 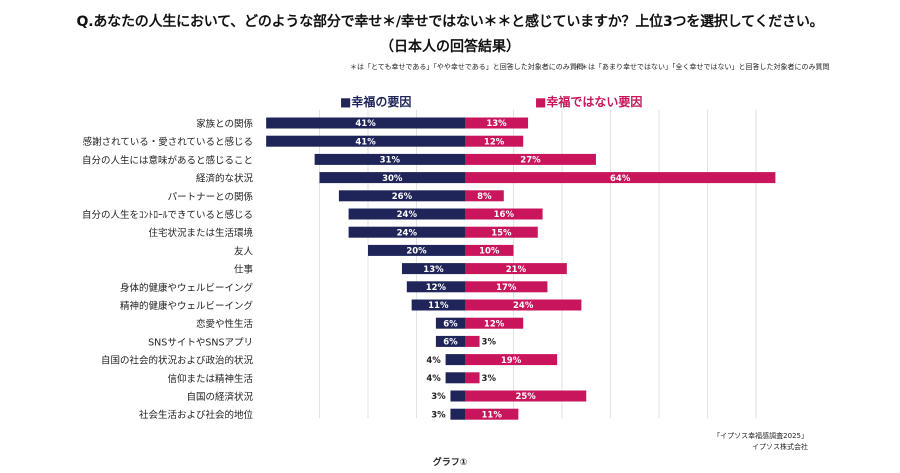 I want to click on data-label-positive: 11%, so click(x=438, y=306).